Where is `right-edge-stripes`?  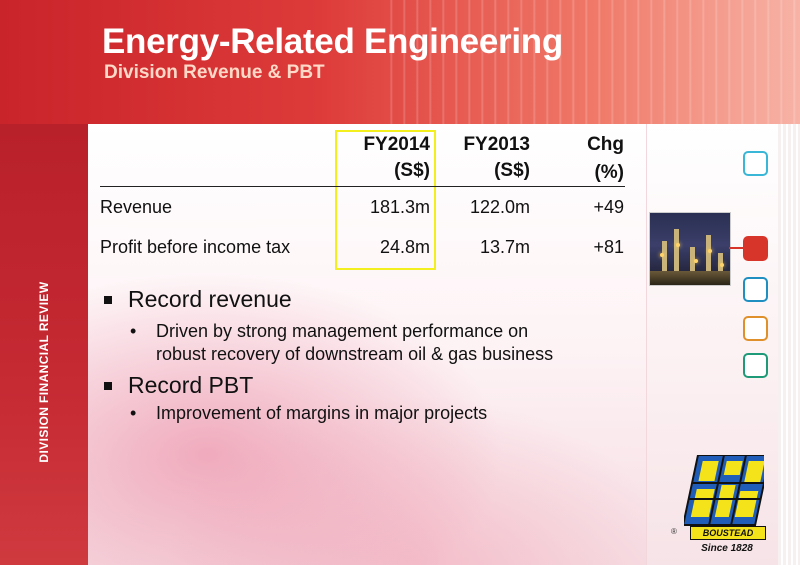
right-edge-stripes is located at coordinates (789, 344).